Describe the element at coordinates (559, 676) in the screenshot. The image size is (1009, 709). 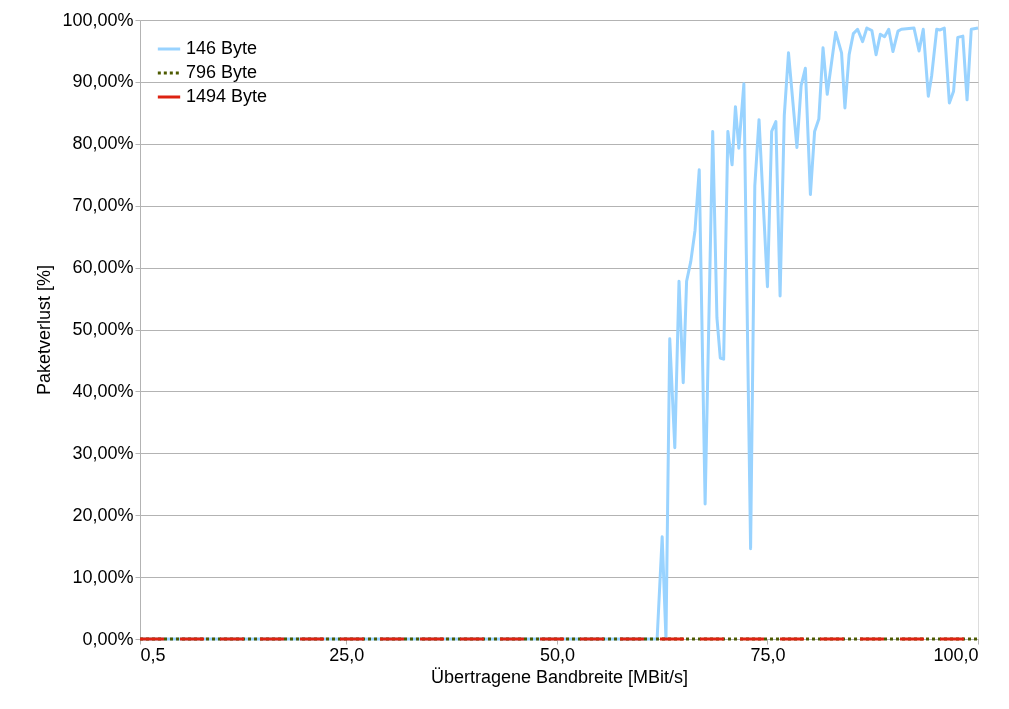
I see `x-axis-title: Übertragene Bandbreite [MBit/s]` at that location.